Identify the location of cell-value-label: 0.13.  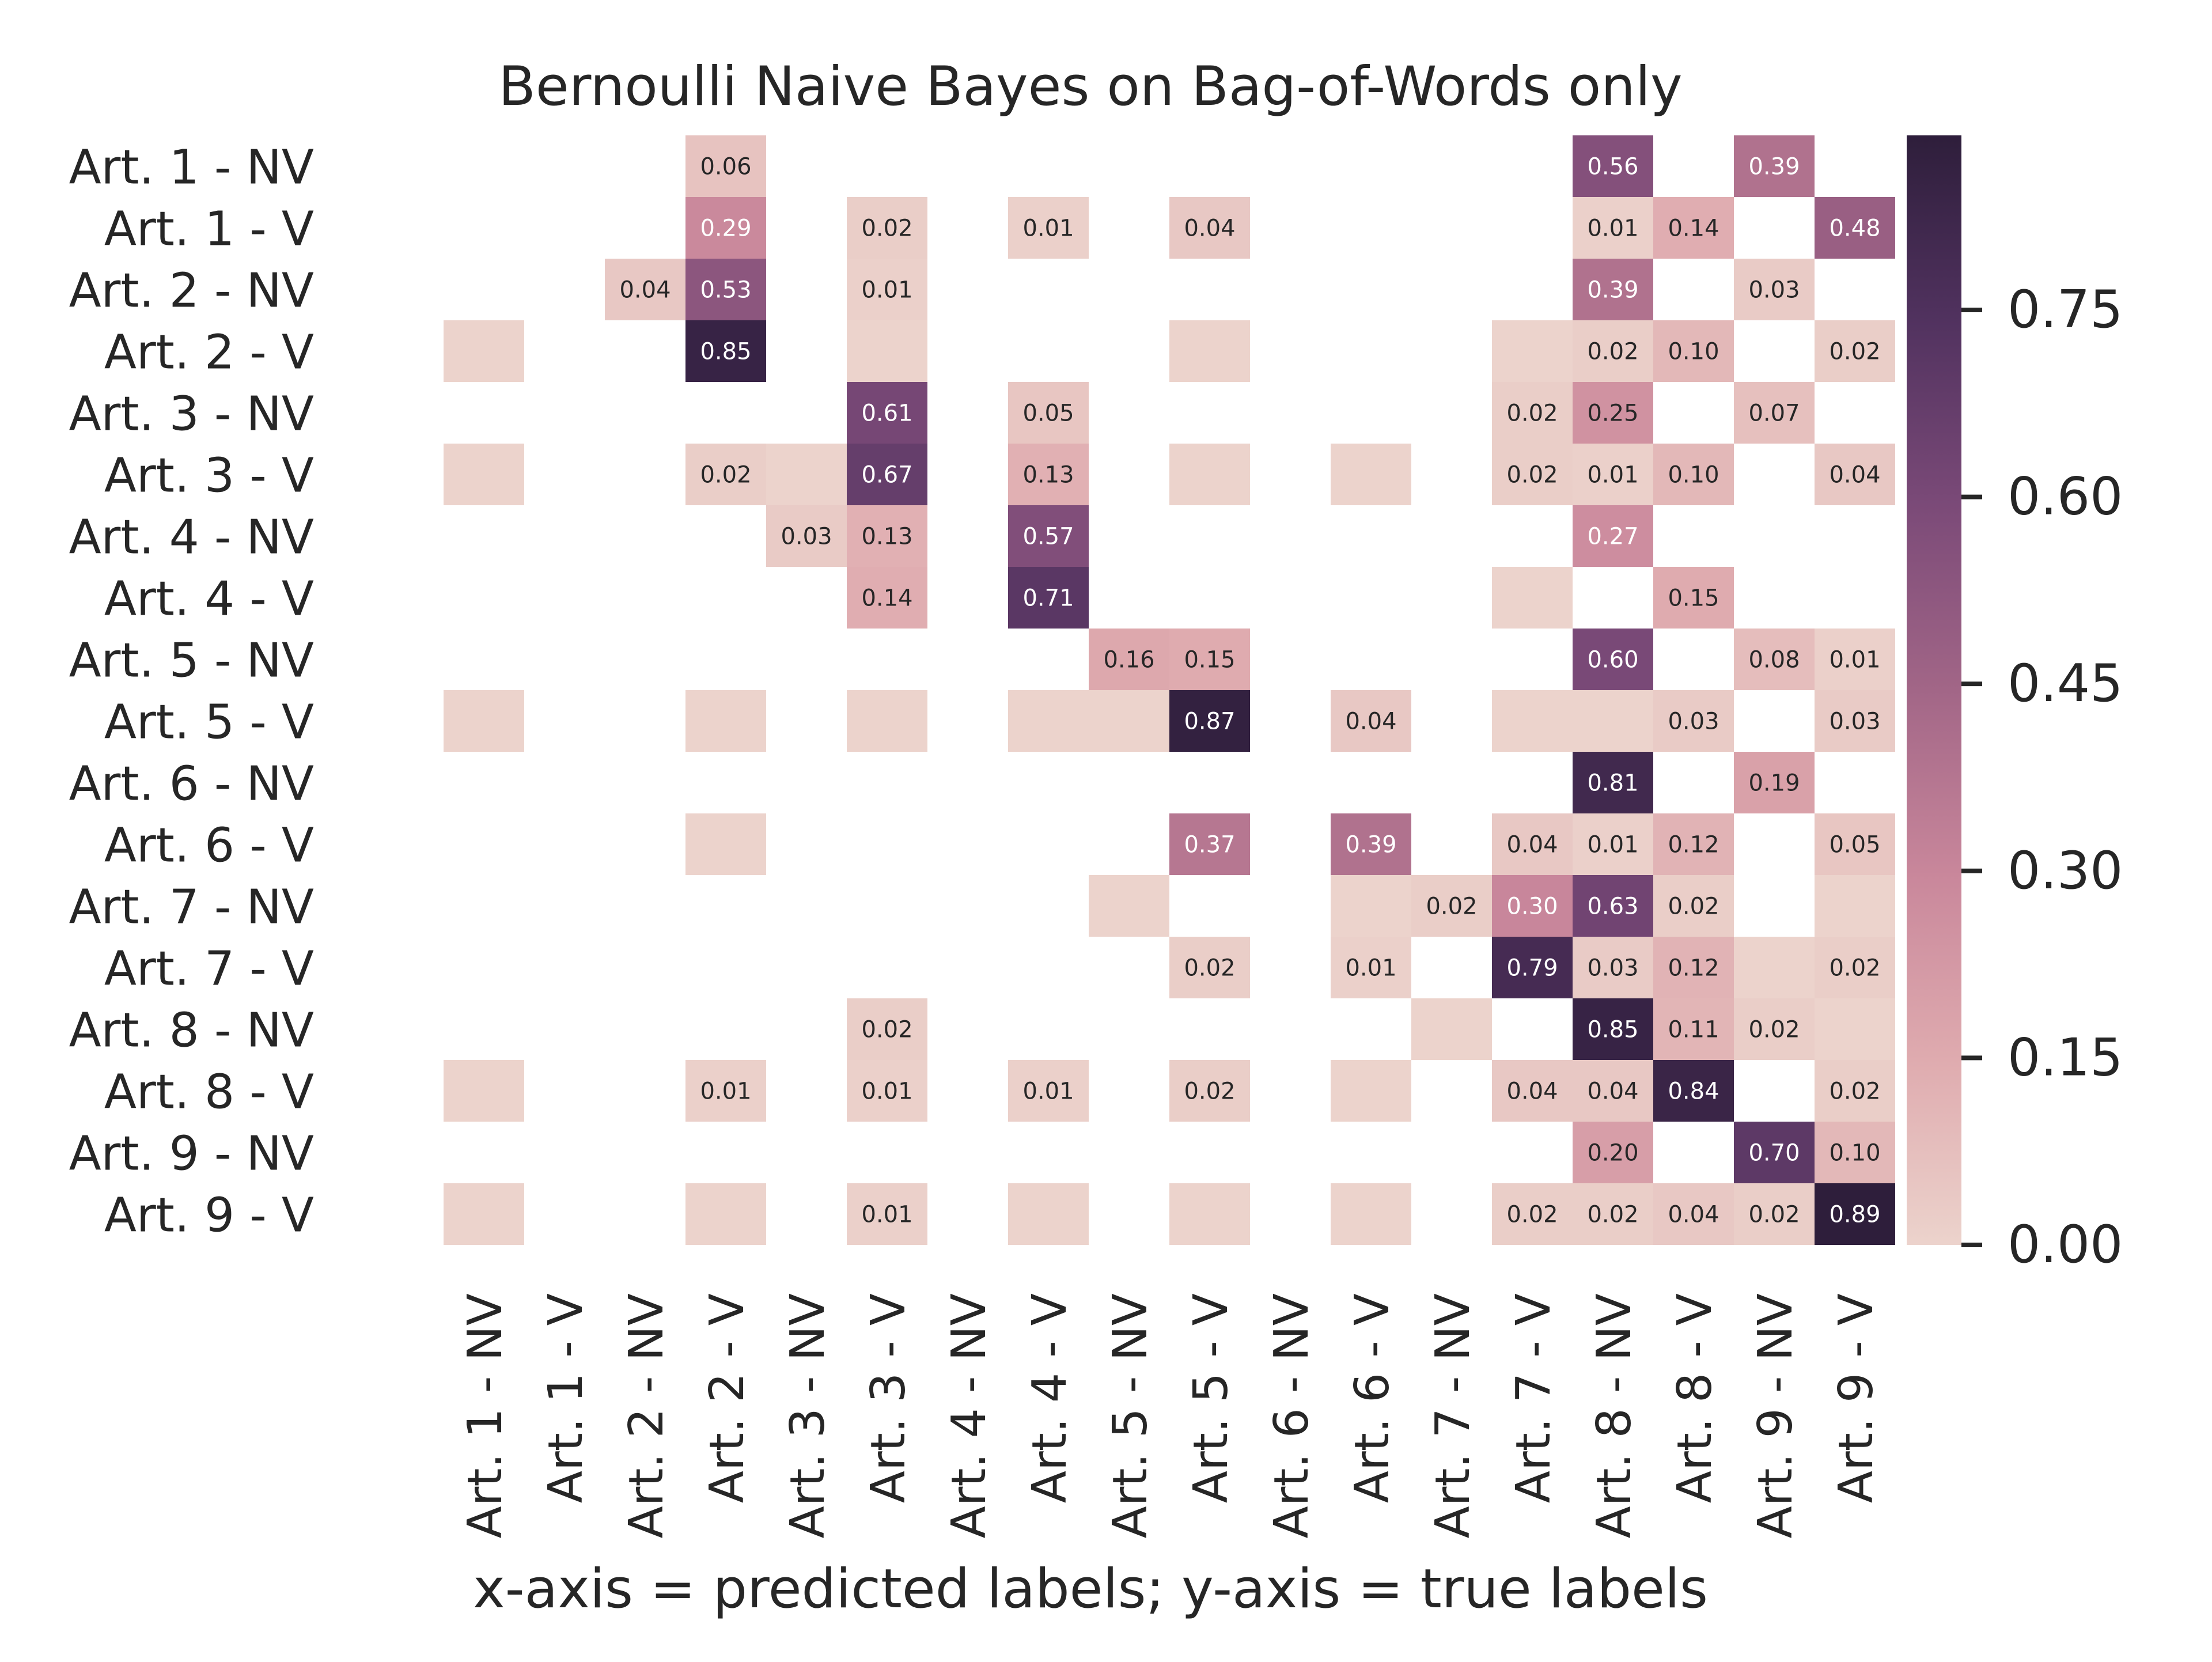
(1048, 476).